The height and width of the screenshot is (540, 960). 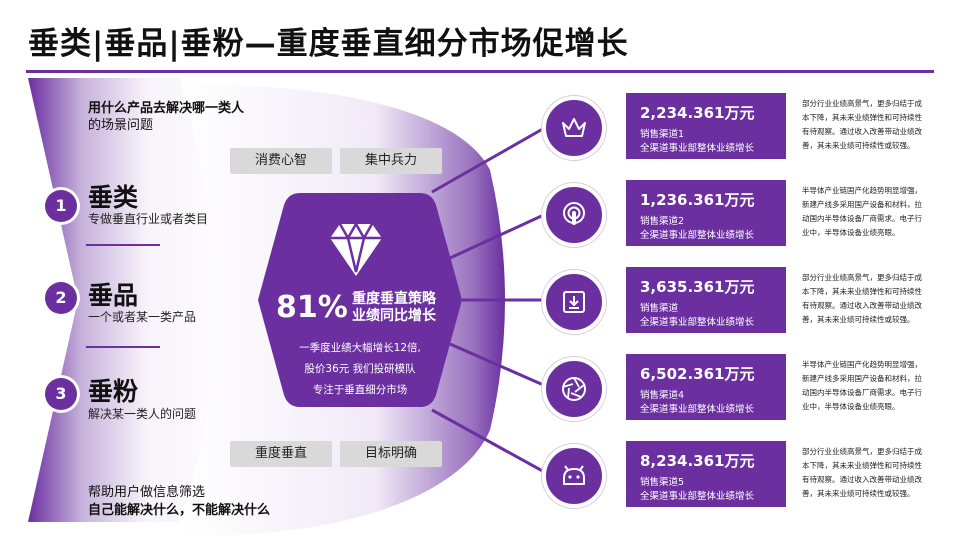 I want to click on center-hexagon, so click(x=360, y=300).